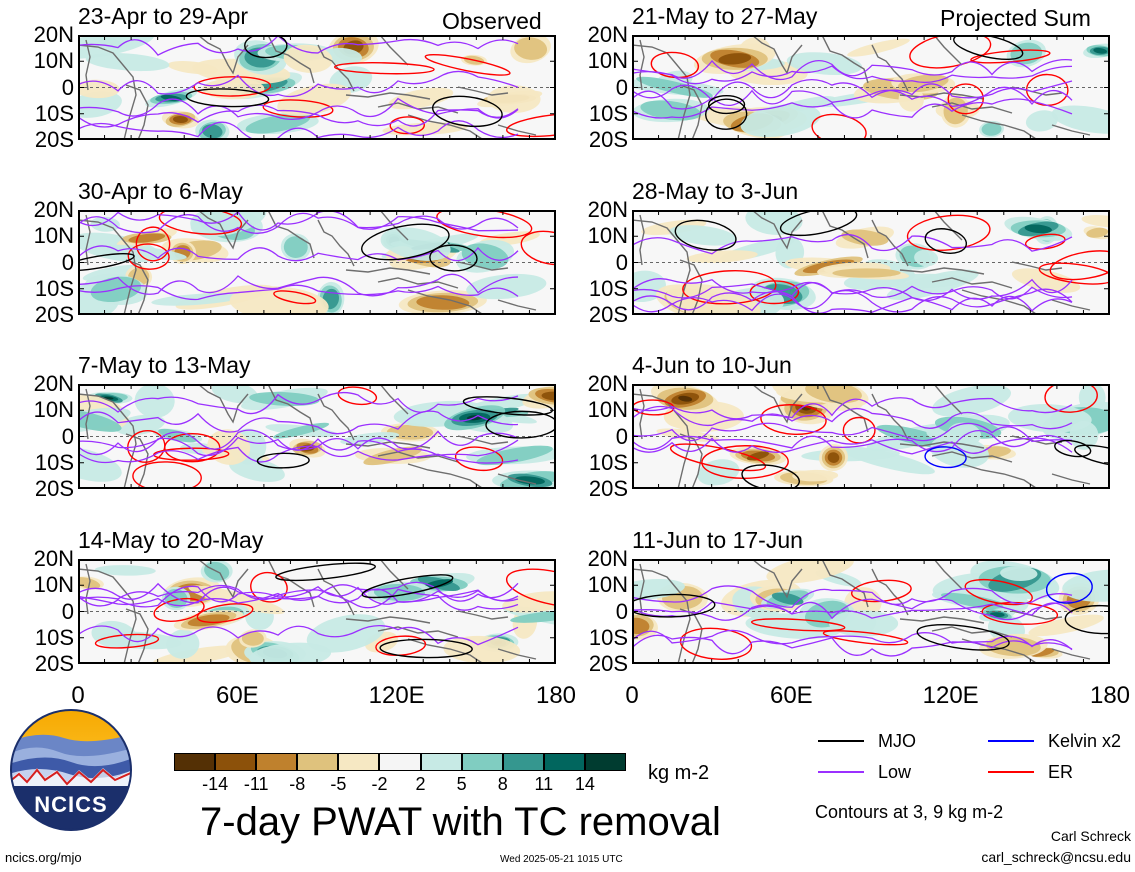 This screenshot has width=1135, height=872. What do you see at coordinates (897, 741) in the screenshot?
I see `legend-label: MJO` at bounding box center [897, 741].